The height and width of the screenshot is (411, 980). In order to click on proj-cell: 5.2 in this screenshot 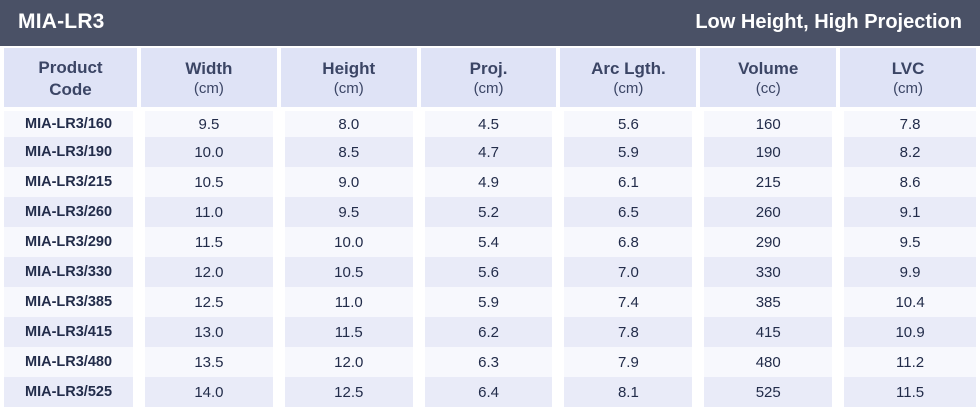, I will do `click(488, 212)`.